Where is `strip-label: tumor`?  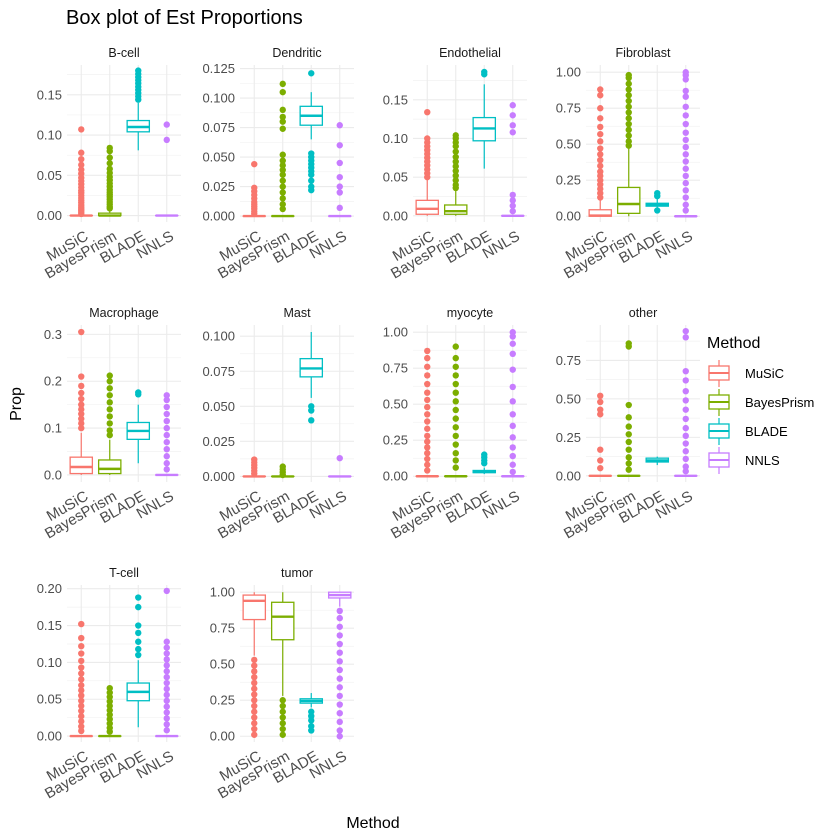
strip-label: tumor is located at coordinates (297, 573).